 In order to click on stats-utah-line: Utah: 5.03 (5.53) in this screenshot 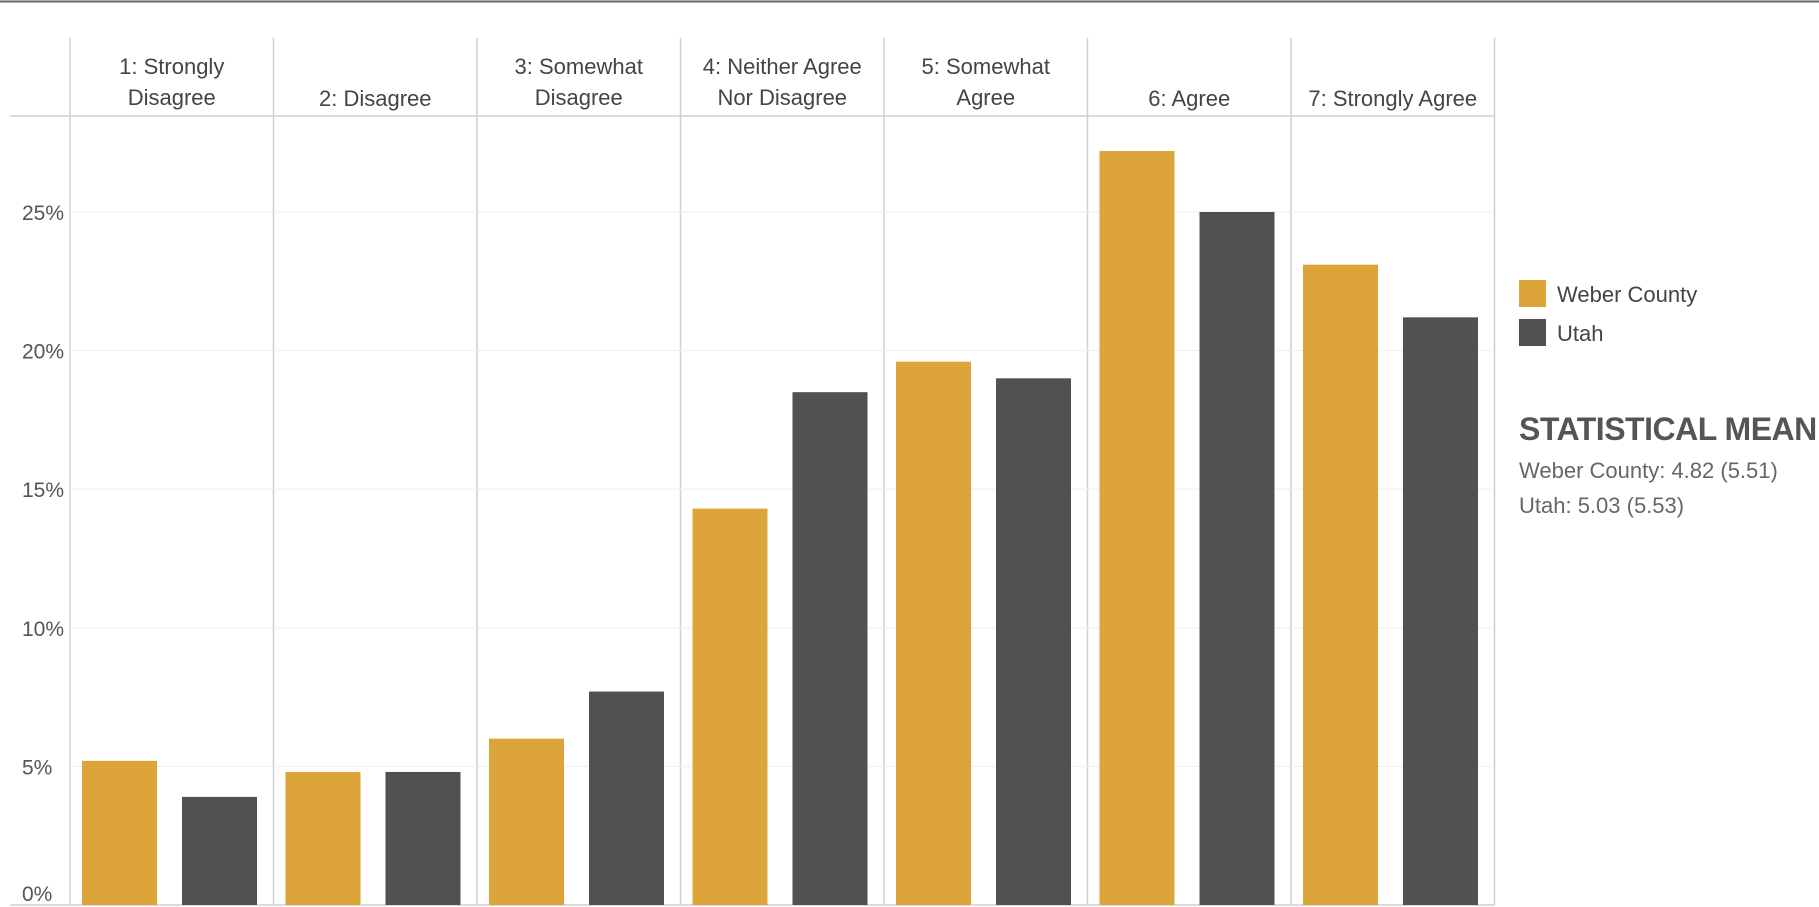, I will do `click(1601, 505)`.